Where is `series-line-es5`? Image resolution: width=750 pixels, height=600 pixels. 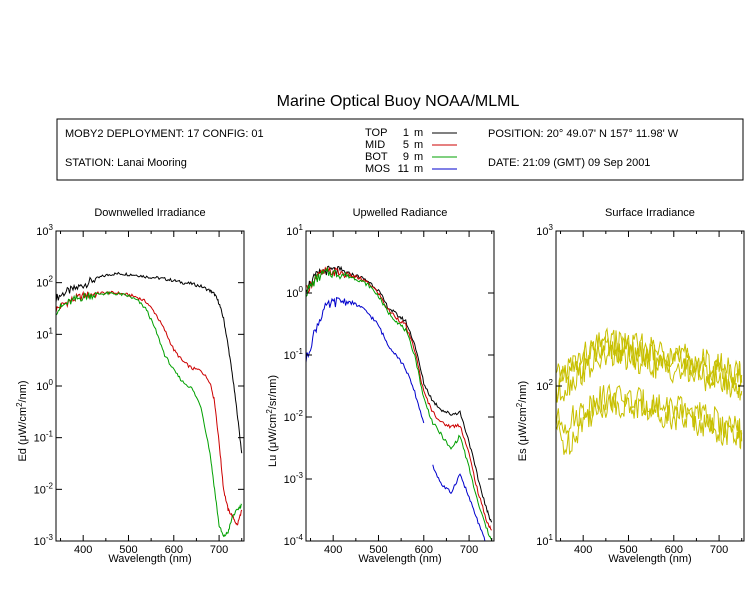 series-line-es5 is located at coordinates (649, 423).